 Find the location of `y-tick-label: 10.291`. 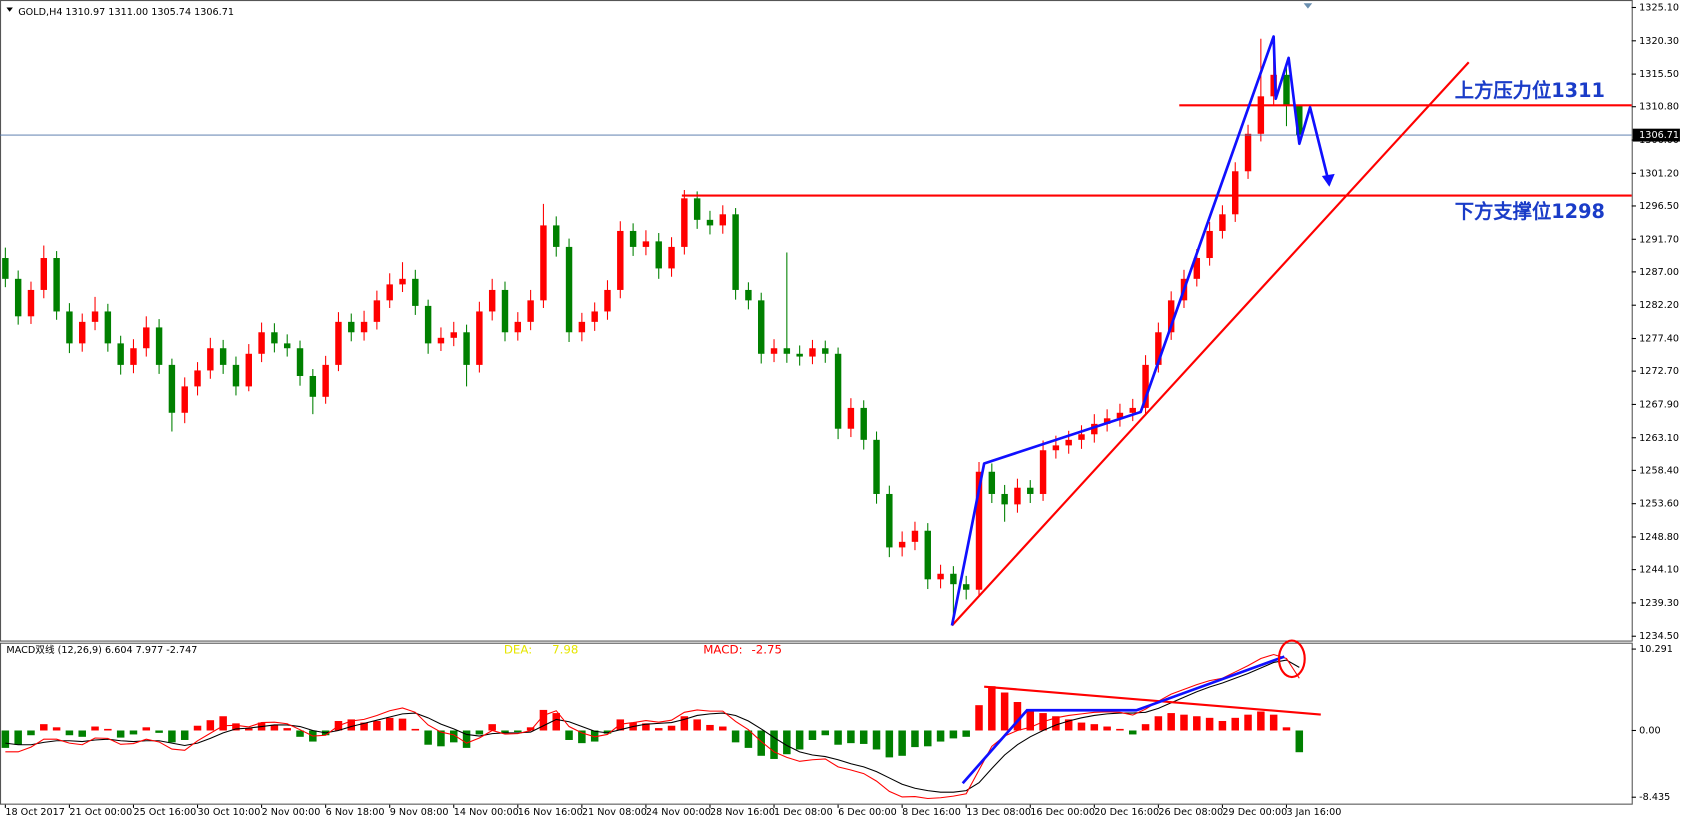

y-tick-label: 10.291 is located at coordinates (1656, 649).